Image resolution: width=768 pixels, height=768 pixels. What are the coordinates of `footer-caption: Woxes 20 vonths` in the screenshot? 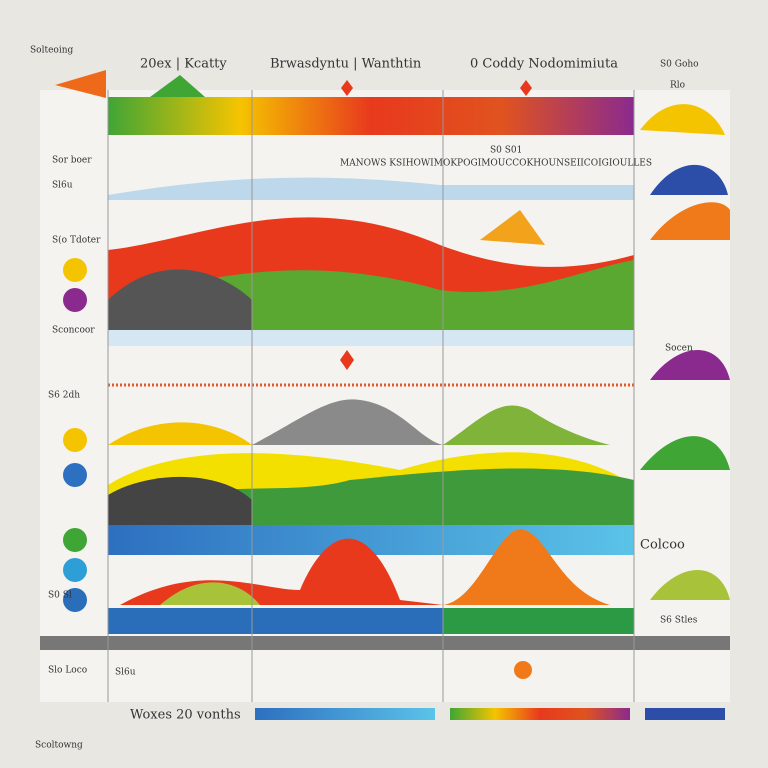 It's located at (185, 715).